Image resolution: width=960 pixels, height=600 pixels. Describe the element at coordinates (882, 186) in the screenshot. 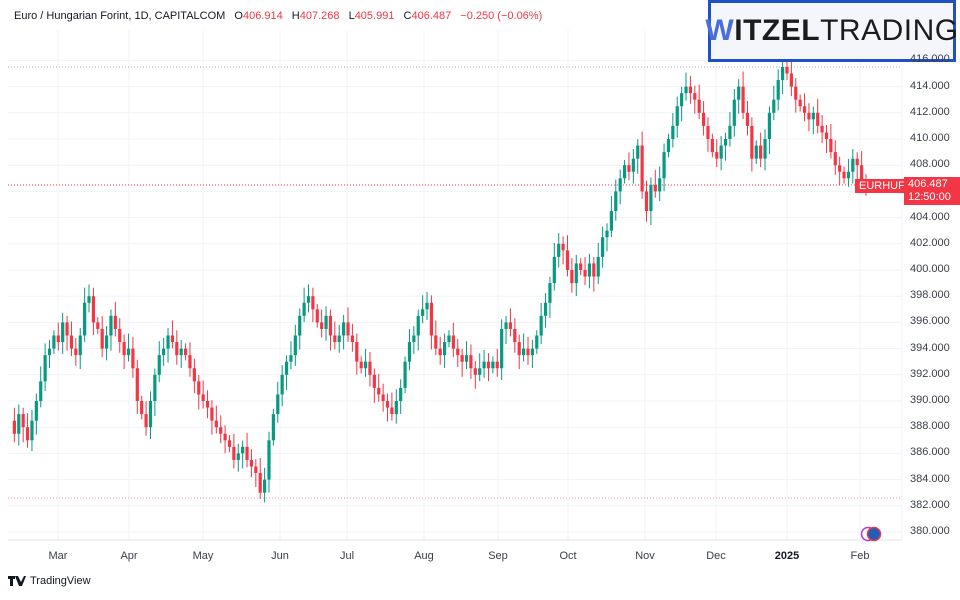

I see `symbol-price-tag: EURHUF` at that location.